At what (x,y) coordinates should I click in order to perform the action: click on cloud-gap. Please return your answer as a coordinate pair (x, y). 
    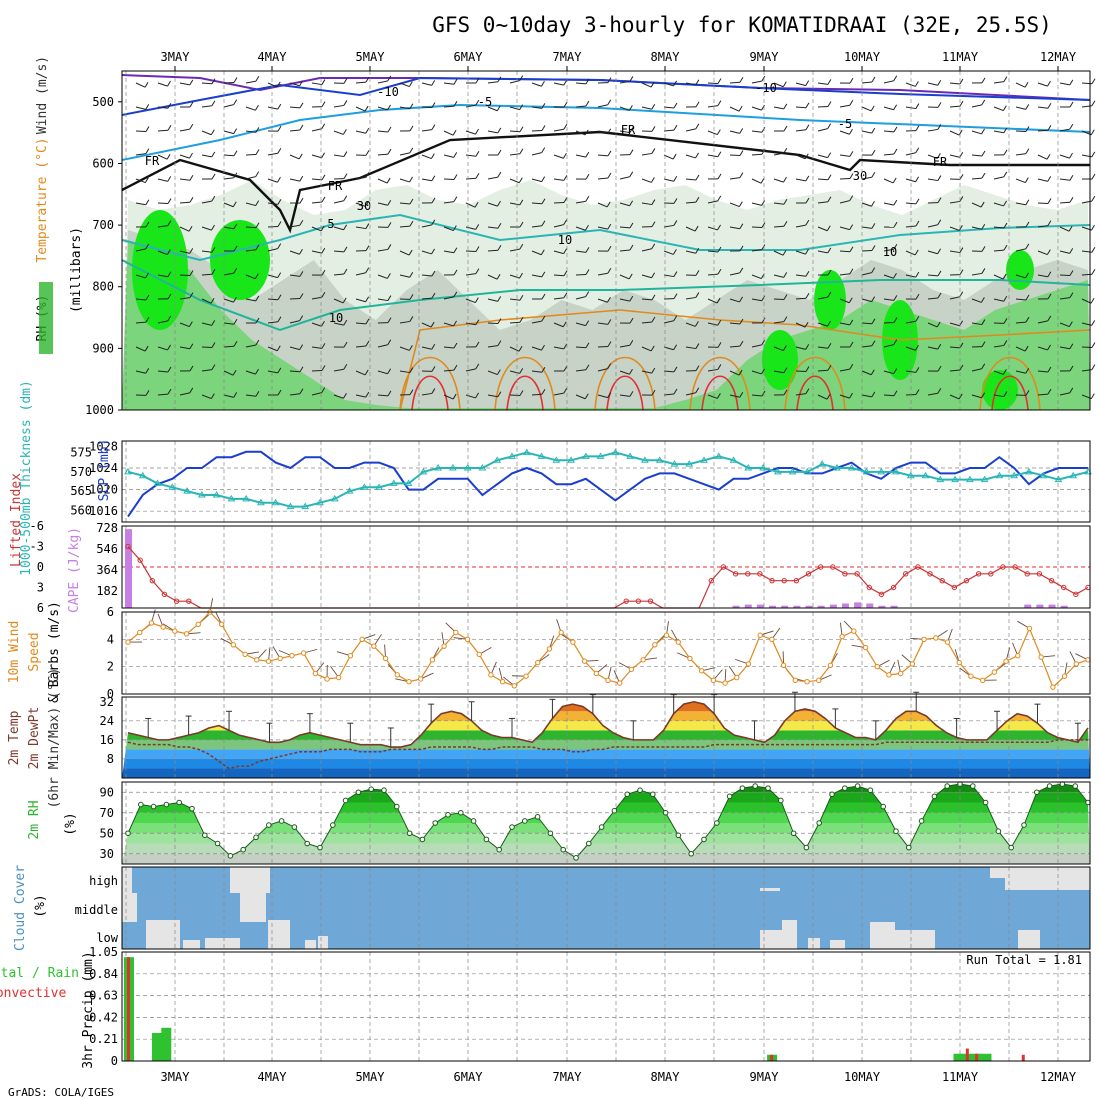
    Looking at the image, I should click on (771, 939).